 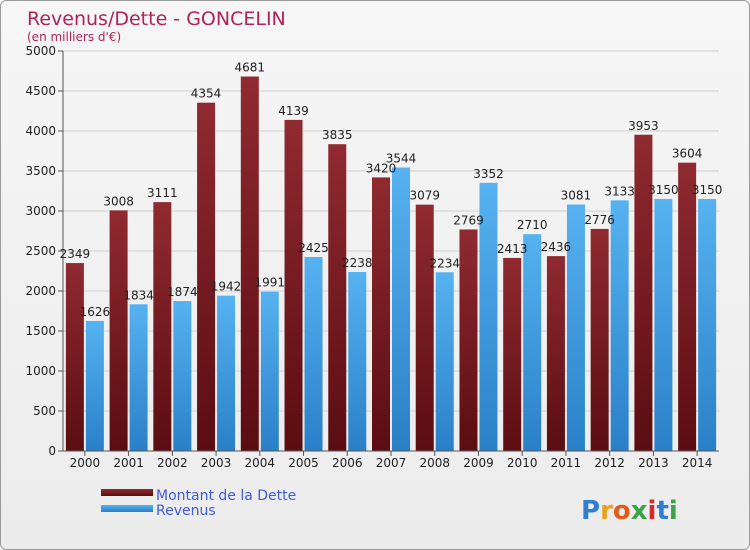 I want to click on legend: Montant de la Dette Revenus, so click(x=198, y=503).